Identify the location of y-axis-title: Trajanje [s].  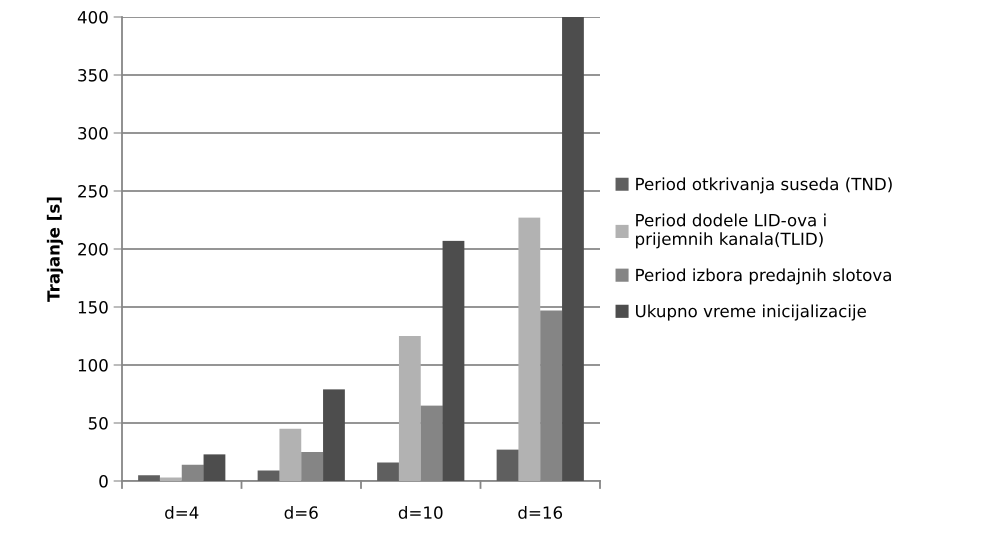
(55, 250).